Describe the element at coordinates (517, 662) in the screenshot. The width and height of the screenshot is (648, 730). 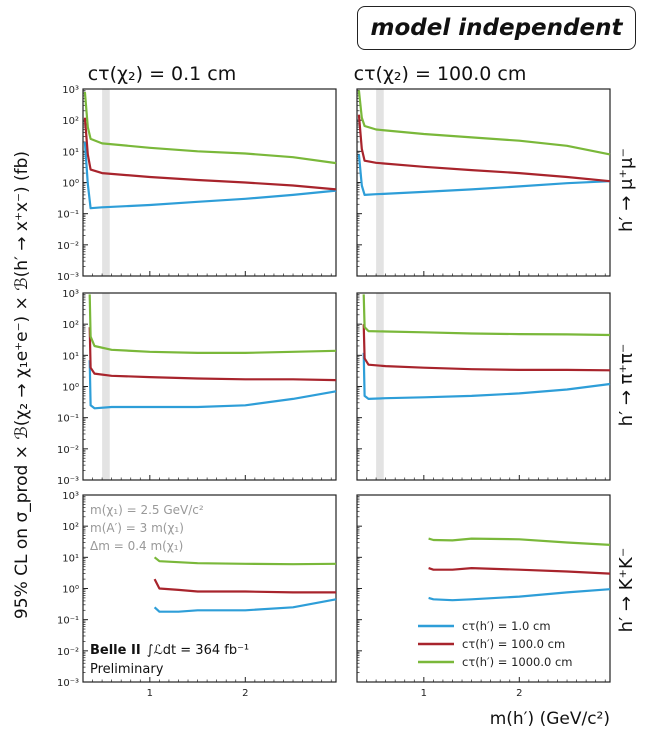
I see `legend-label-3: cτ(h′) = 1000.0 cm` at that location.